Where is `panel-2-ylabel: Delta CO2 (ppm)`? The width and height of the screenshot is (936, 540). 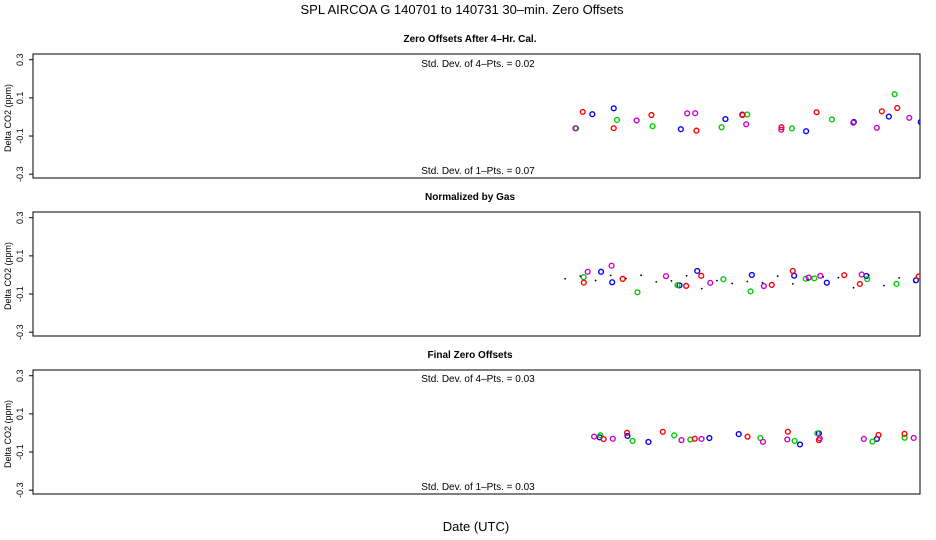
panel-2-ylabel: Delta CO2 (ppm) is located at coordinates (8, 276).